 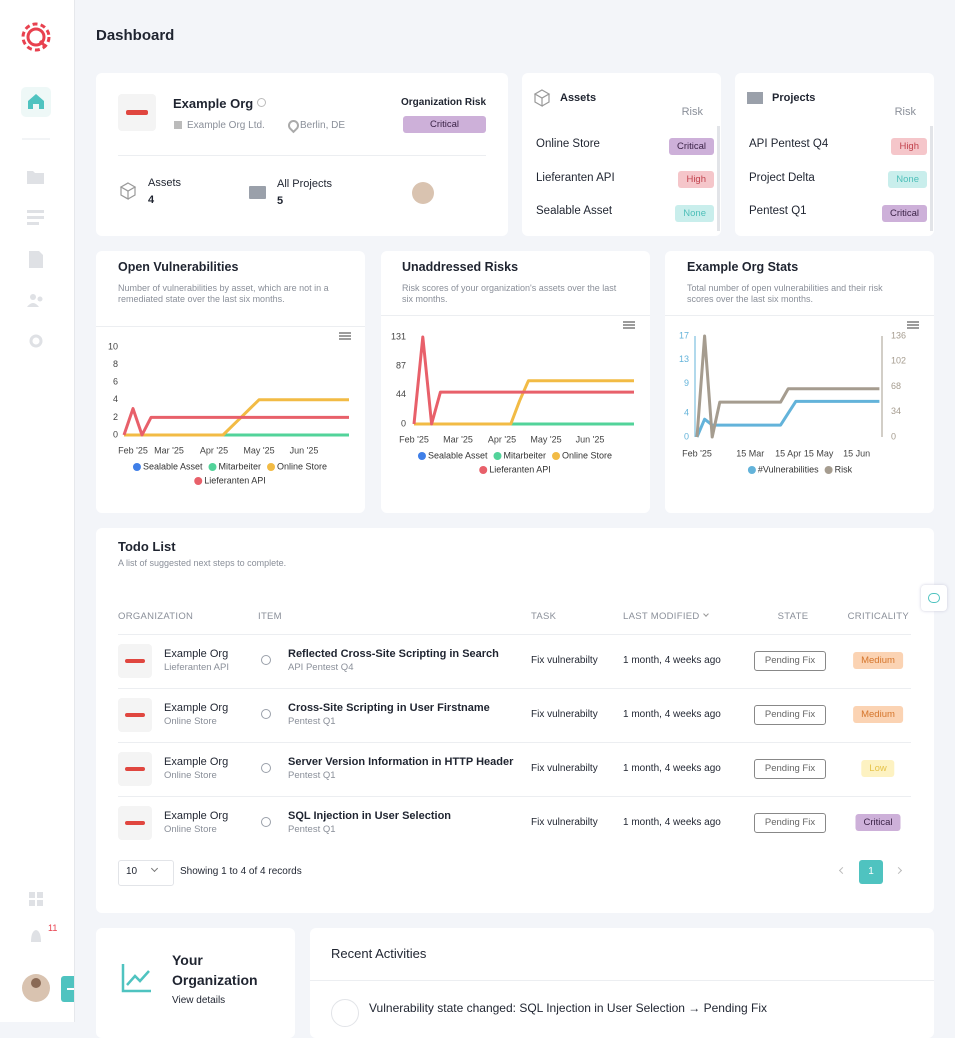 I want to click on risk-badge: Medium, so click(x=878, y=714).